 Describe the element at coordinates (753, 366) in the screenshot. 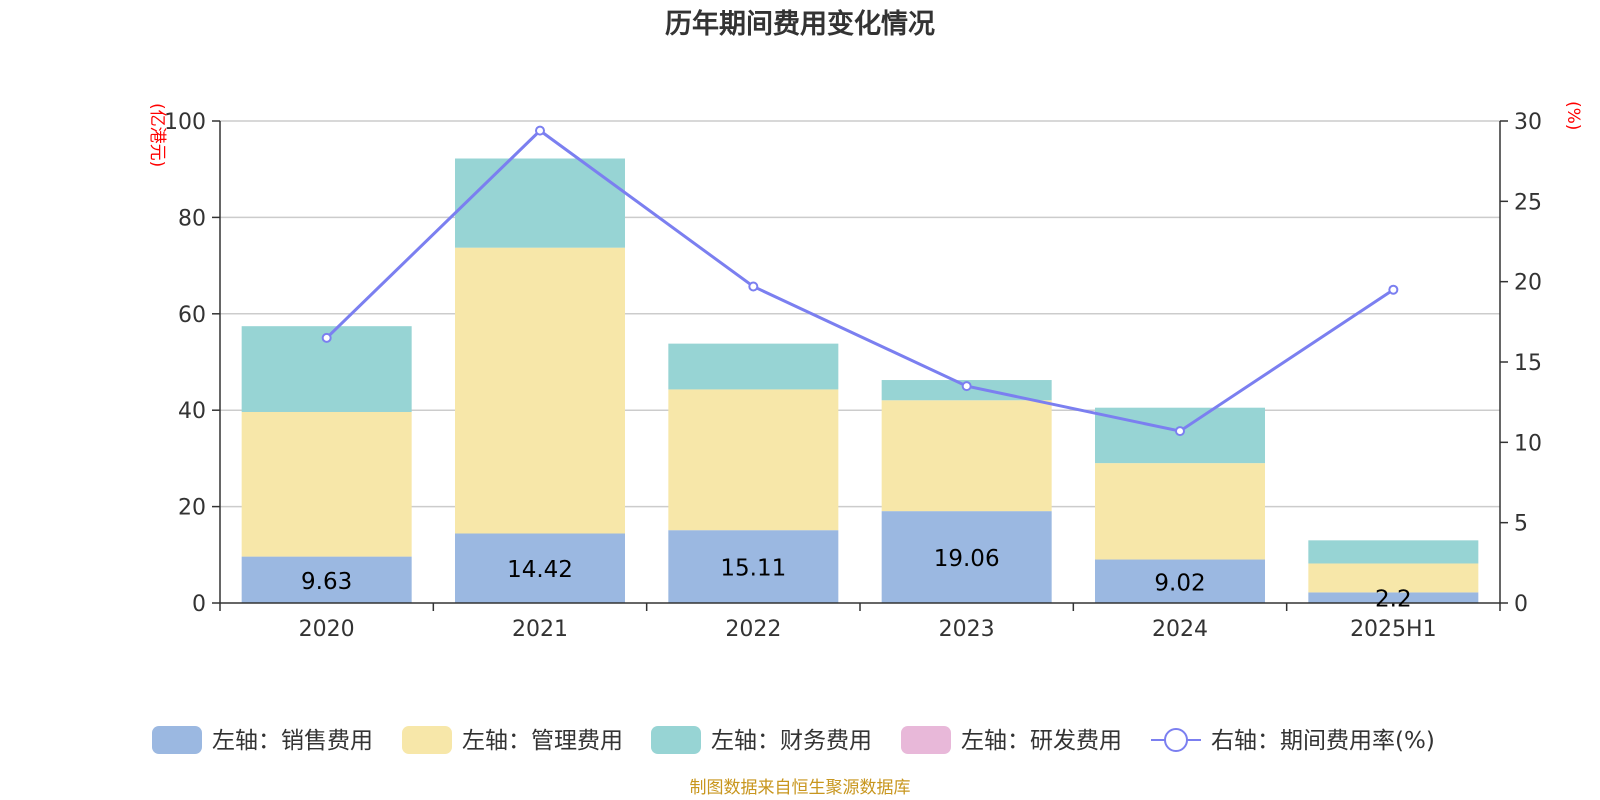

I see `bar-segment-3-2022` at that location.